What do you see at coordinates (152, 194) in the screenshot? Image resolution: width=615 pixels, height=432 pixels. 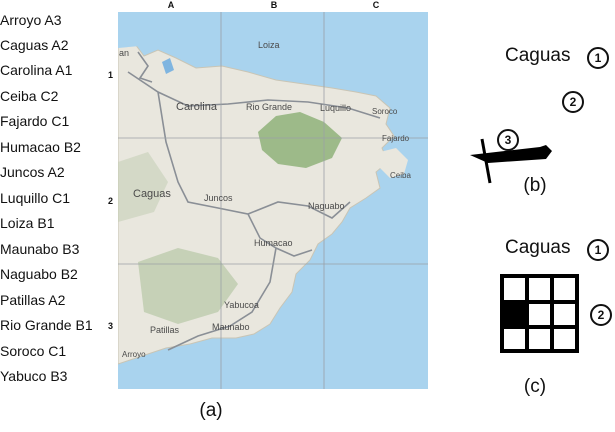 I see `place-label-caguas: Caguas` at bounding box center [152, 194].